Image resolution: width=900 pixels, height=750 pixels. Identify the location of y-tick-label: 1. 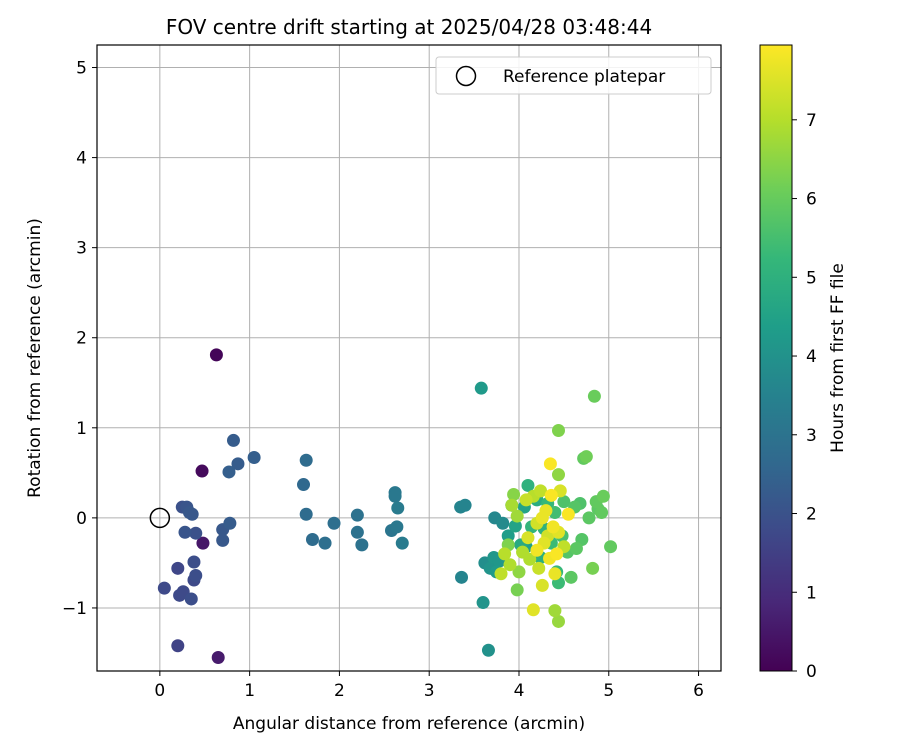
(81, 429).